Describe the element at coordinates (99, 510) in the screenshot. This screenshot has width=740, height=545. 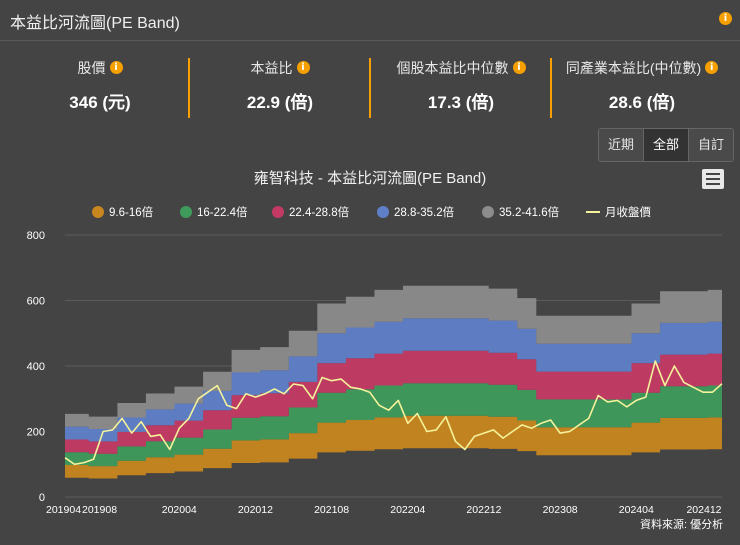
I see `x-tick-label: 201908` at that location.